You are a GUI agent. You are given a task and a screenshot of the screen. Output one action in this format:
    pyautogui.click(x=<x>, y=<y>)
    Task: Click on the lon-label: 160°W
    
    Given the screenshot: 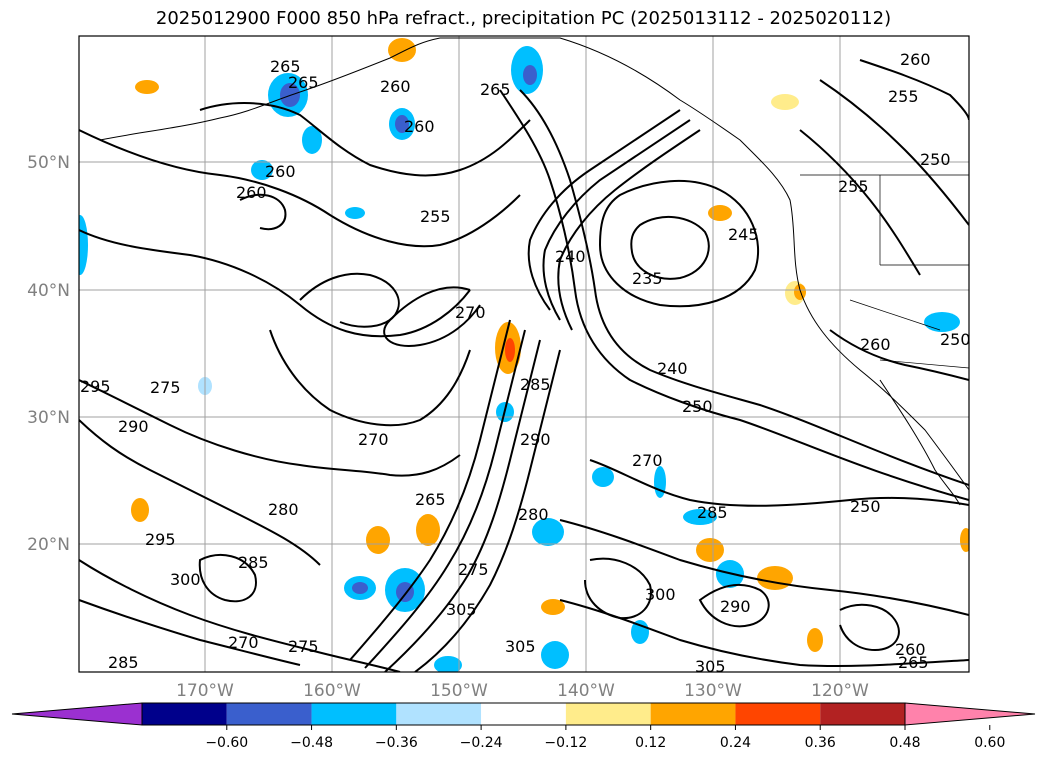 What is the action you would take?
    pyautogui.click(x=332, y=691)
    